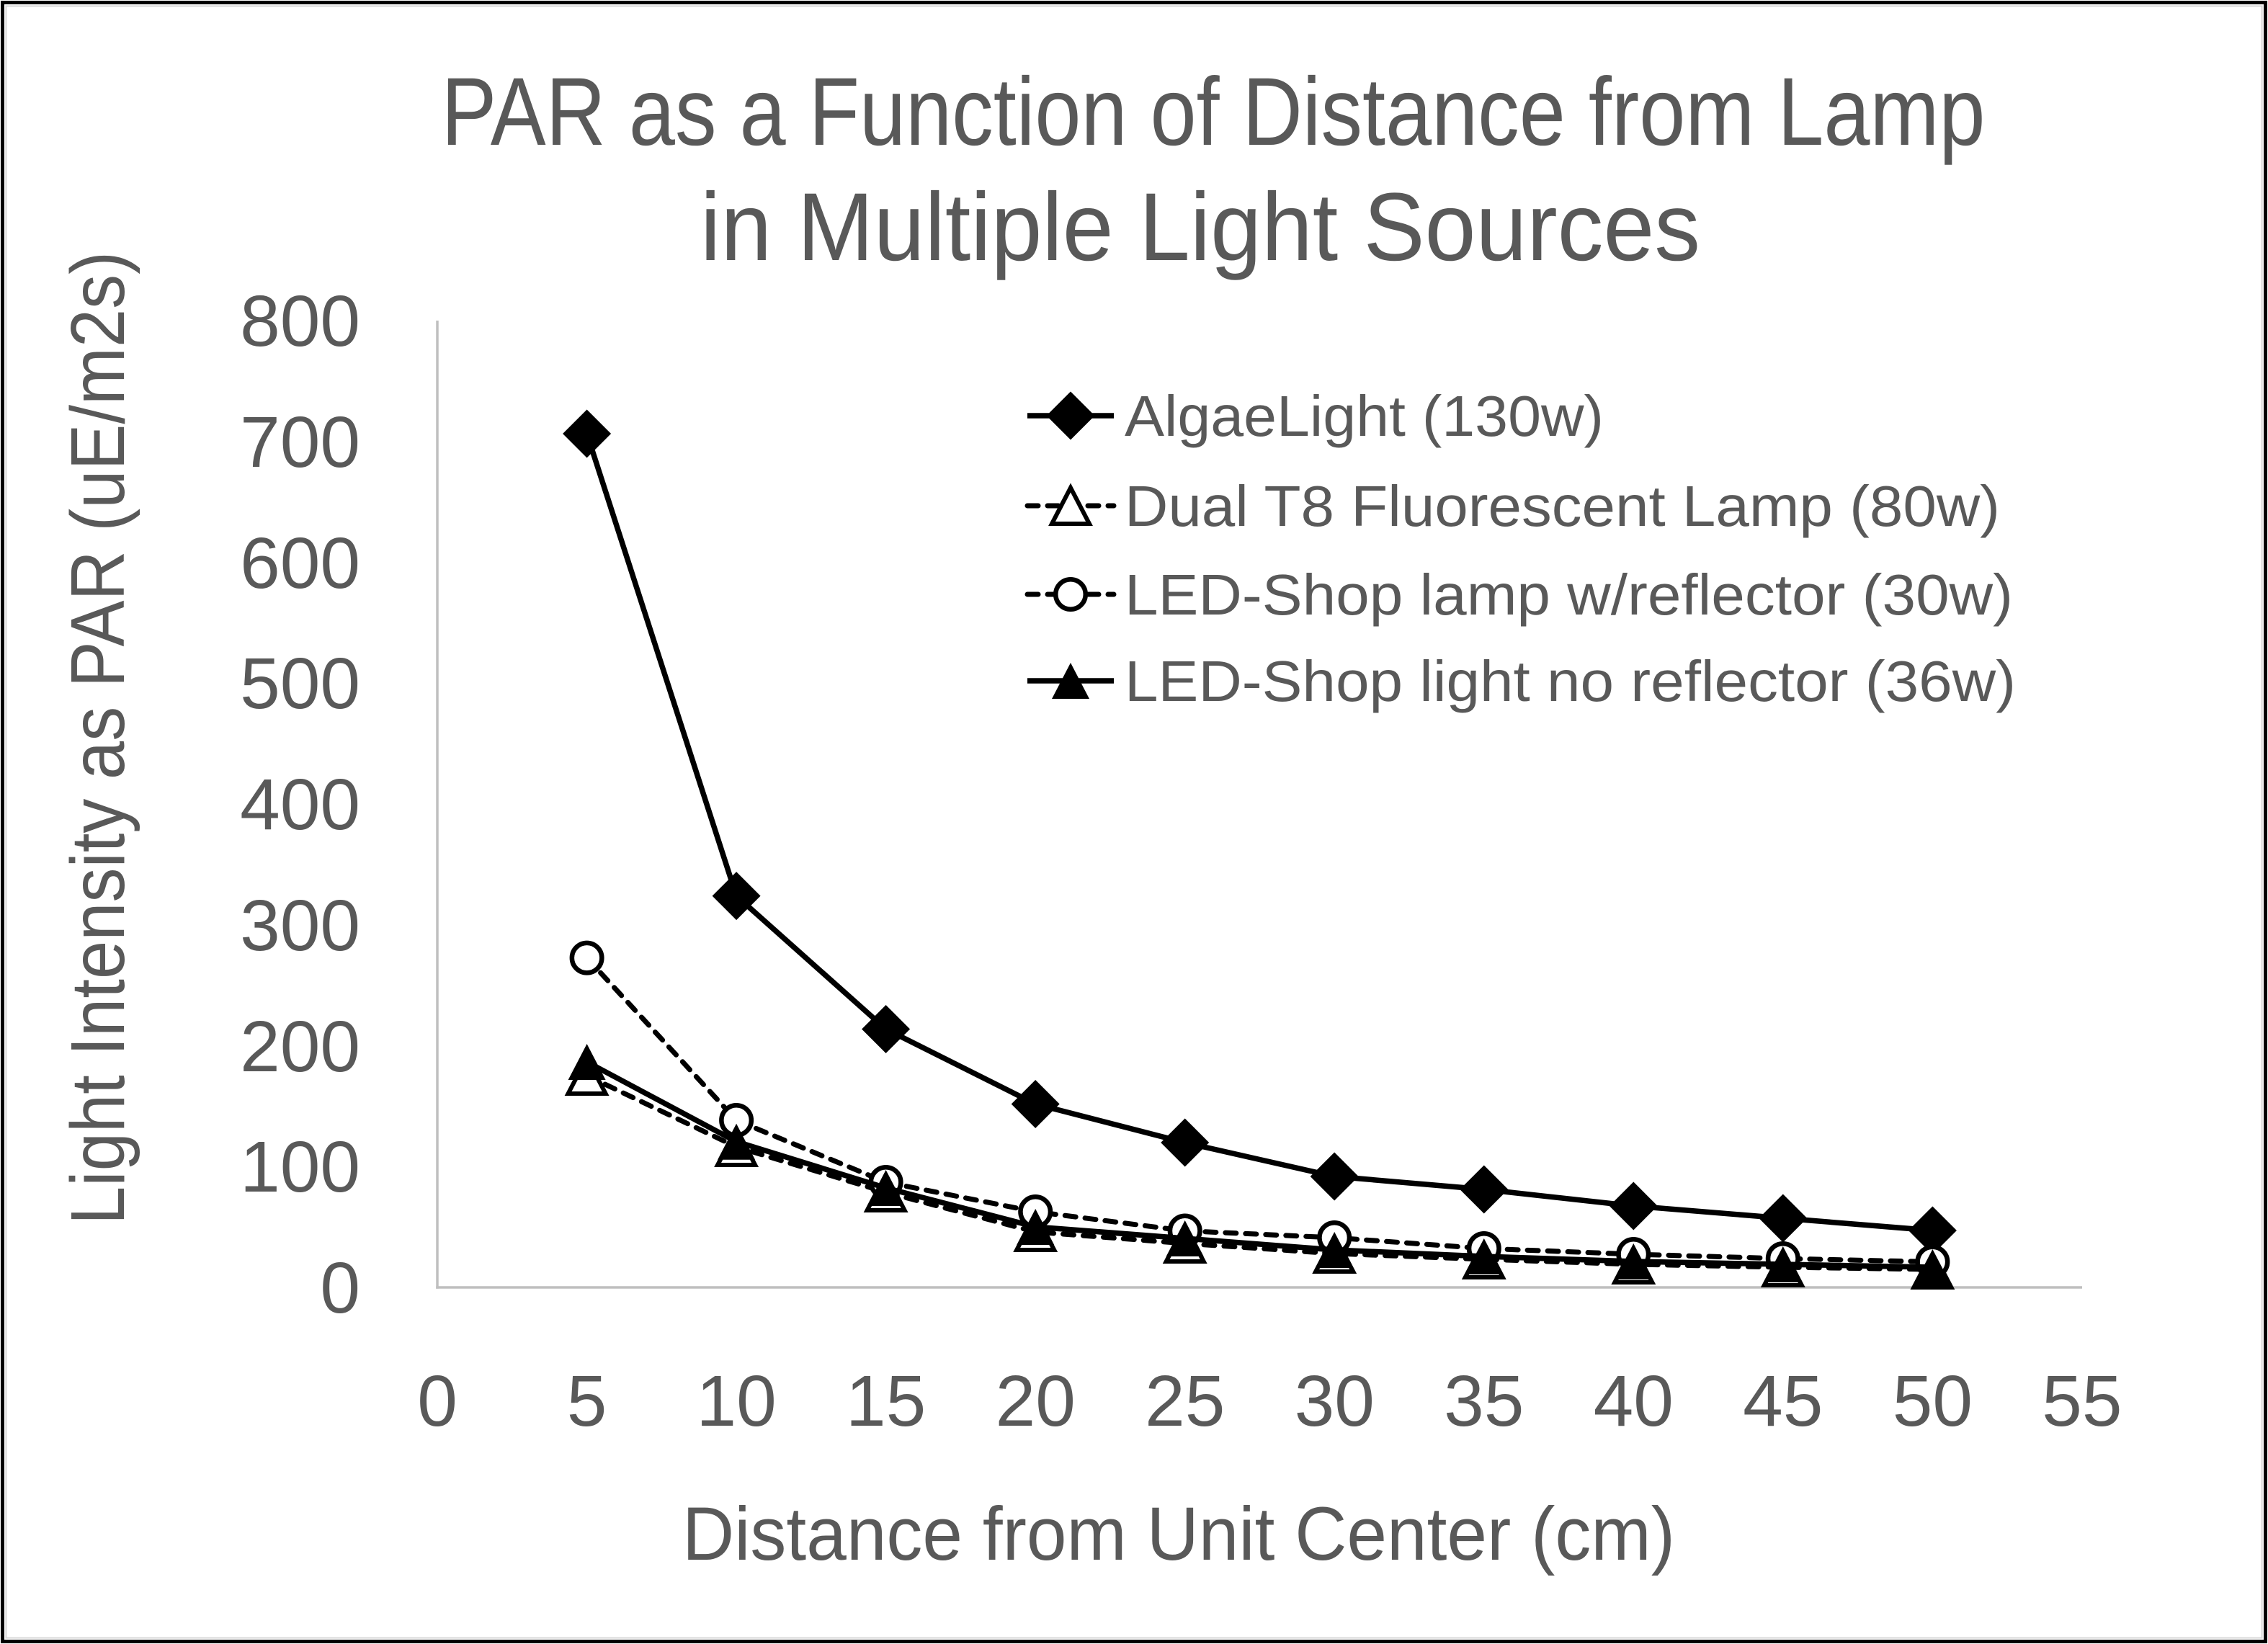  Describe the element at coordinates (1783, 1401) in the screenshot. I see `svg-text: 45` at that location.